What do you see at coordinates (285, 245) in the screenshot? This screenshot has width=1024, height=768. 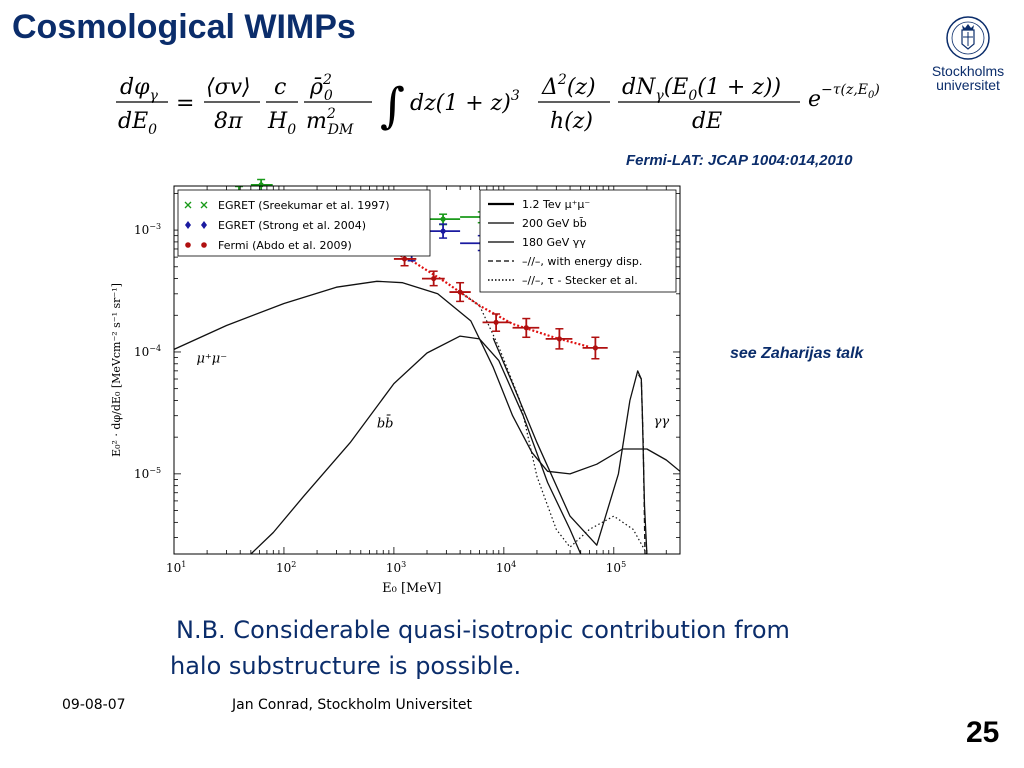 I see `legend-dataset-label: Fermi (Abdo et al. 2009)` at bounding box center [285, 245].